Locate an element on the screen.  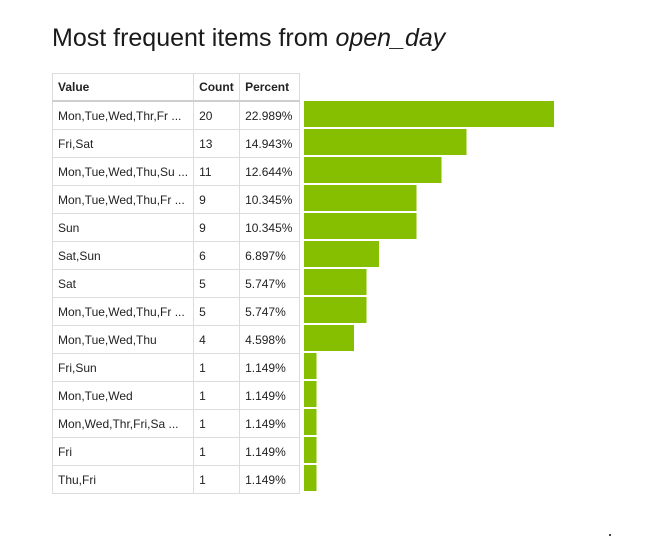
cell-percent: 6.897% is located at coordinates (270, 255).